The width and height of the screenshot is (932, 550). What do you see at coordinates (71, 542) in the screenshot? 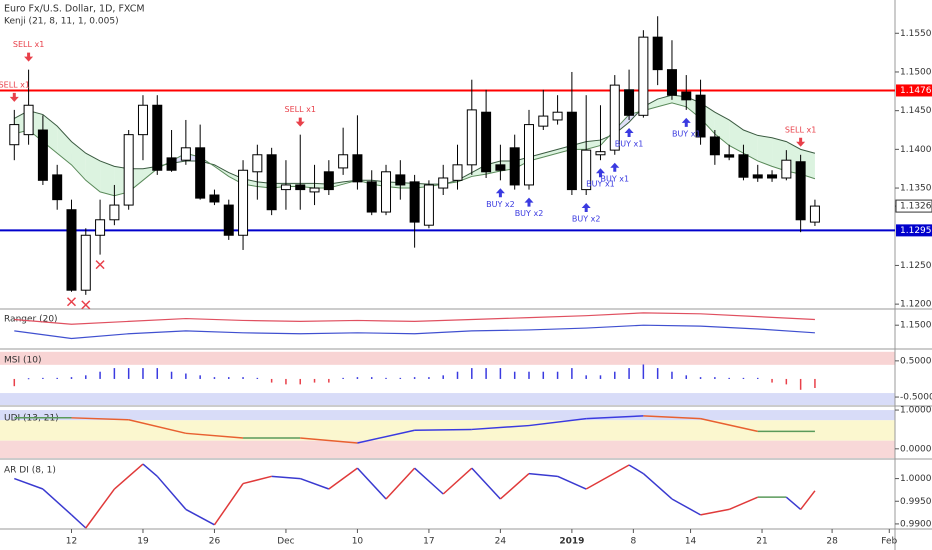
I see `x-tick-label: 12` at bounding box center [71, 542].